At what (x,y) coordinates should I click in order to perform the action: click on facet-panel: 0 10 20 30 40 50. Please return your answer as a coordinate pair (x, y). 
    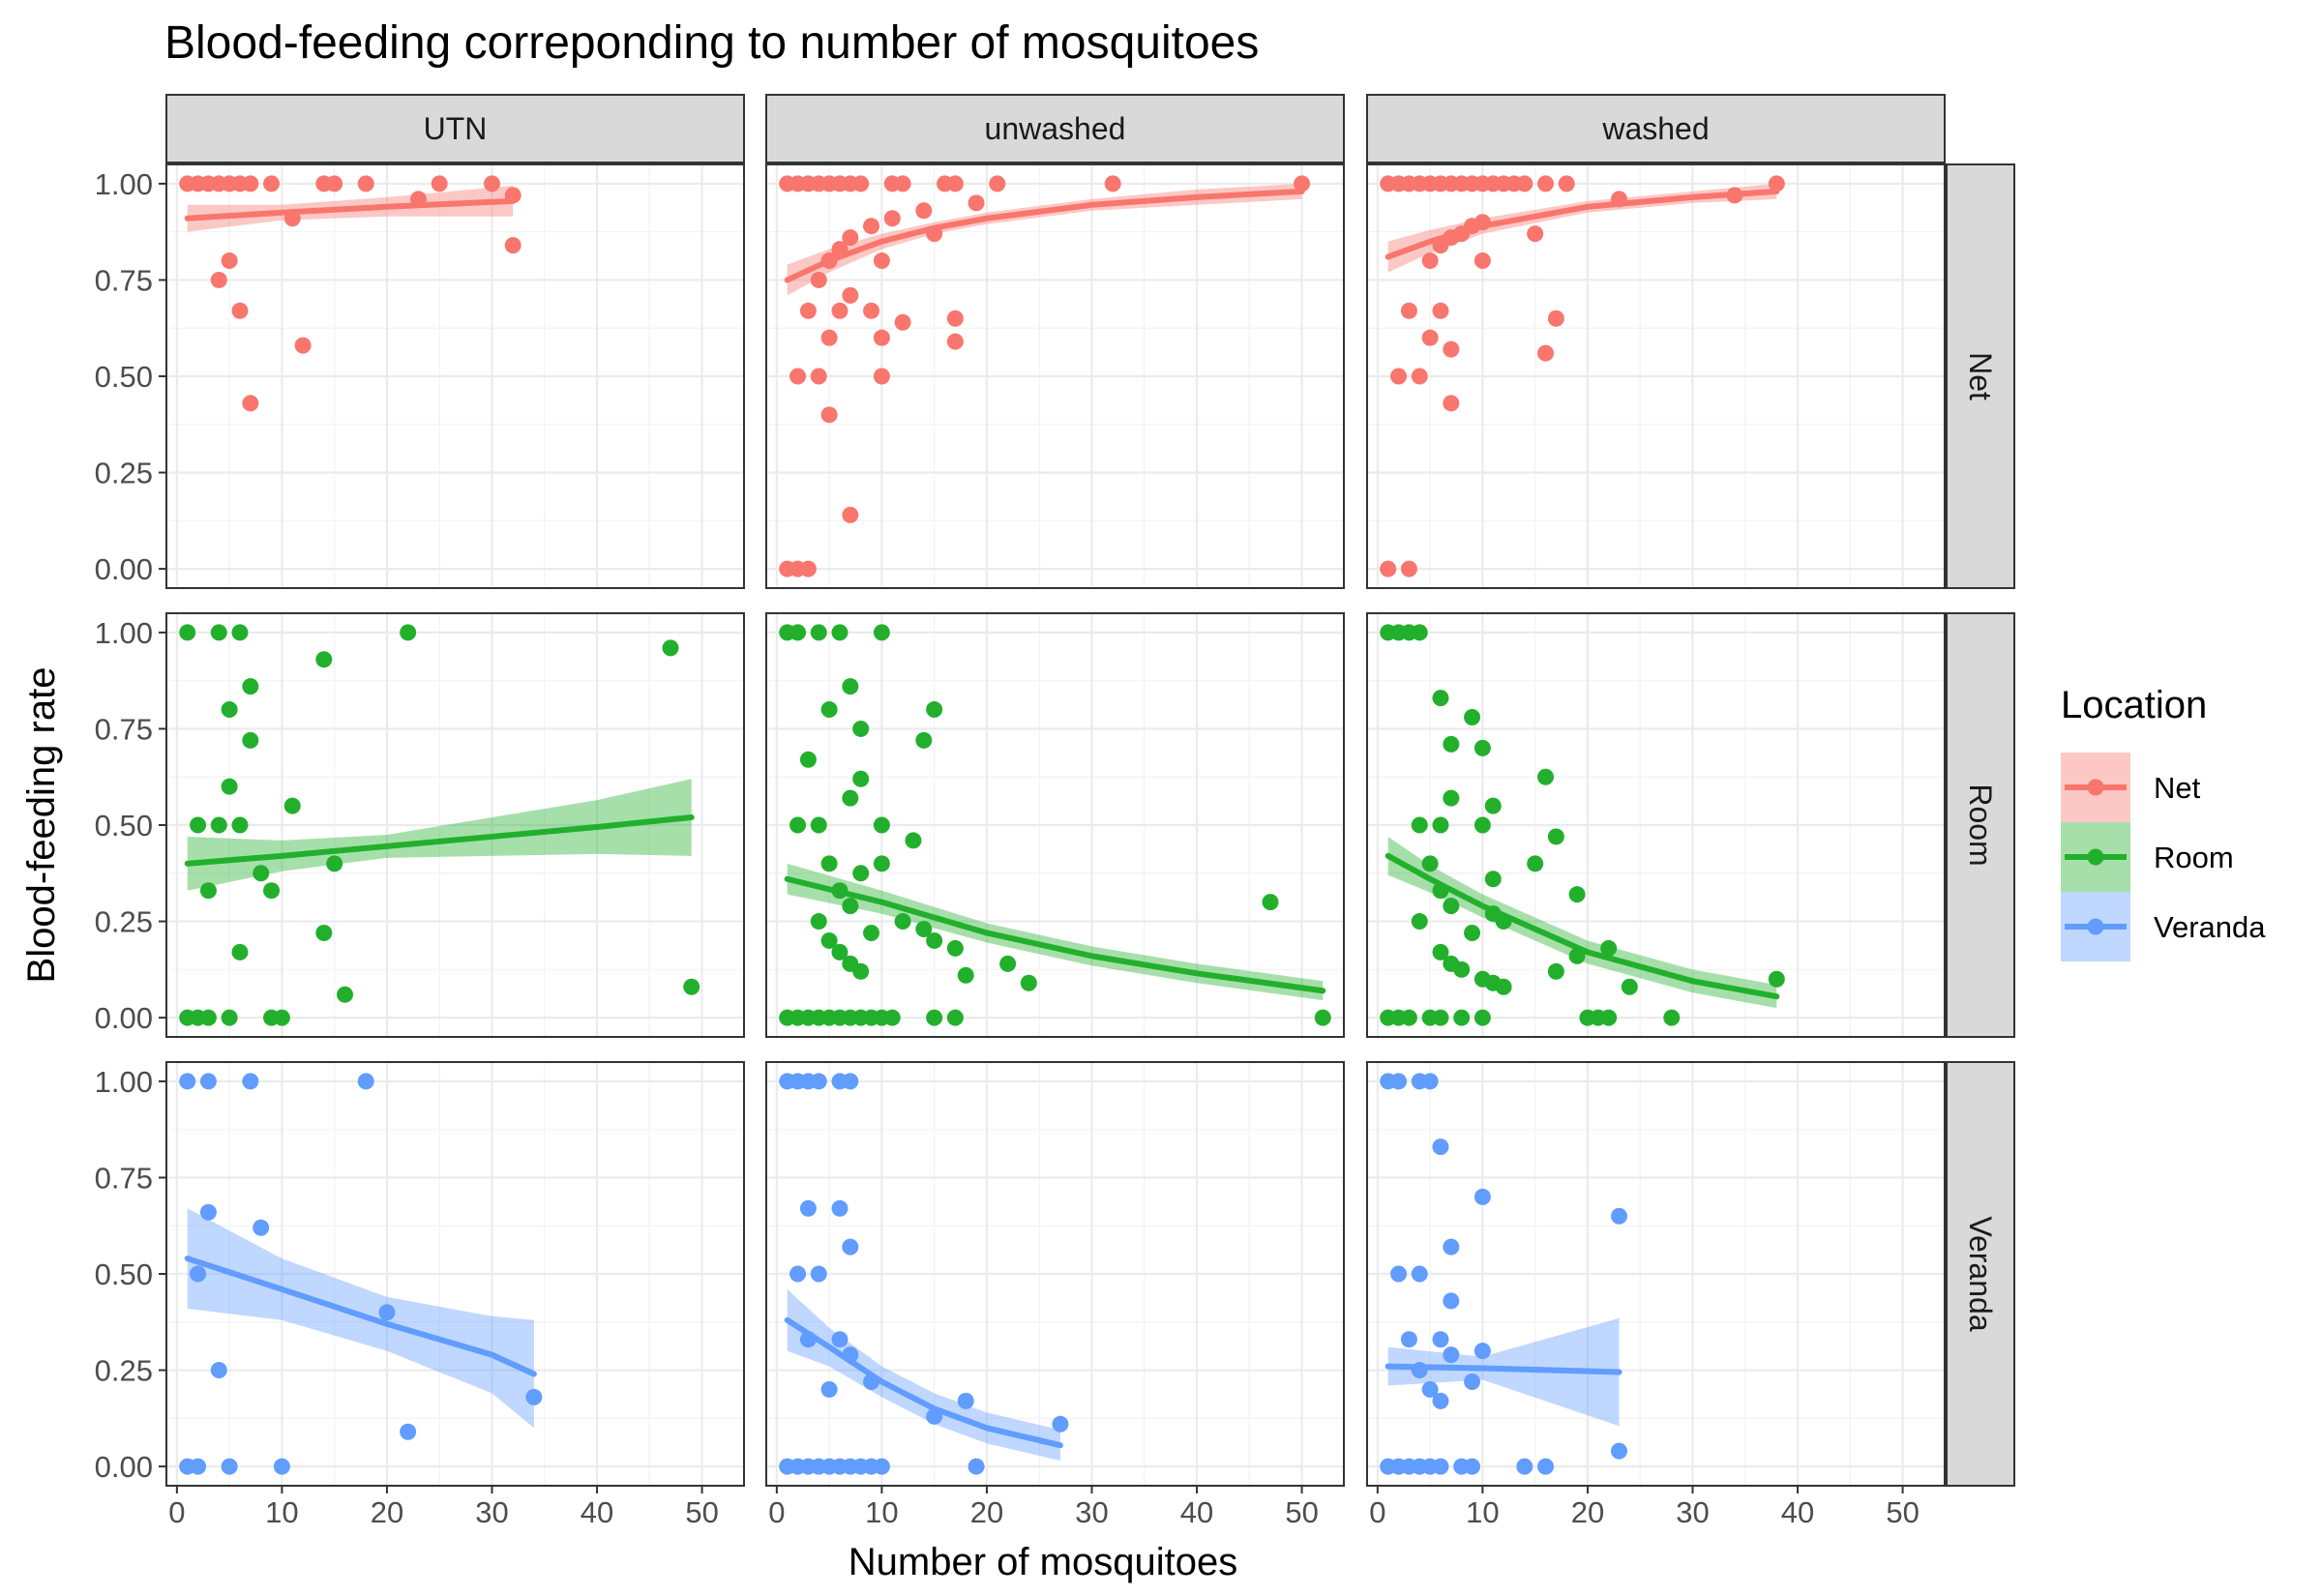
    Looking at the image, I should click on (1656, 1295).